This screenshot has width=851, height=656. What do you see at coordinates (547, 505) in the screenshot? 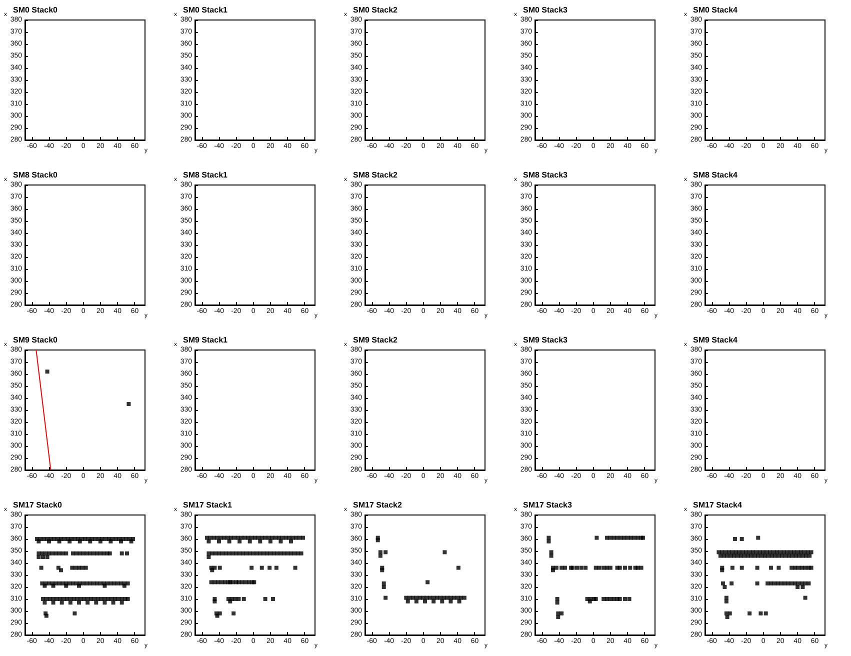
I see `chart-title: SM17 Stack3` at bounding box center [547, 505].